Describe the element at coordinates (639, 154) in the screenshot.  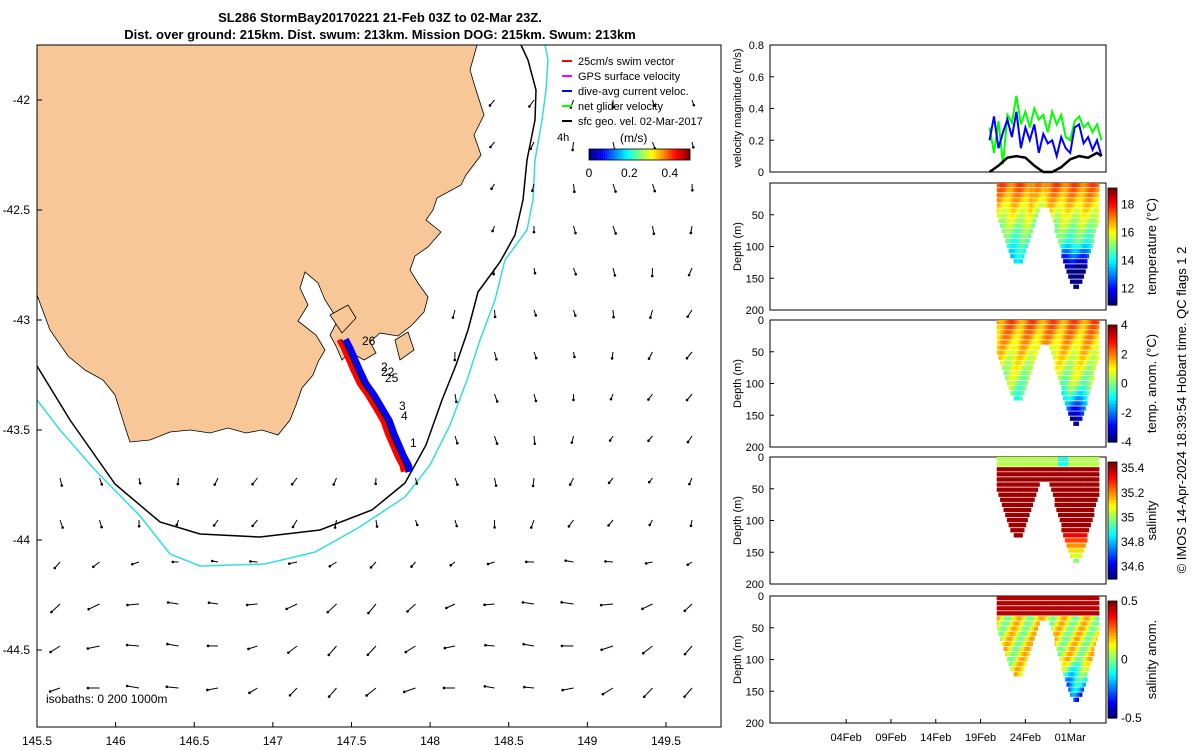
I see `colorbar-frame` at that location.